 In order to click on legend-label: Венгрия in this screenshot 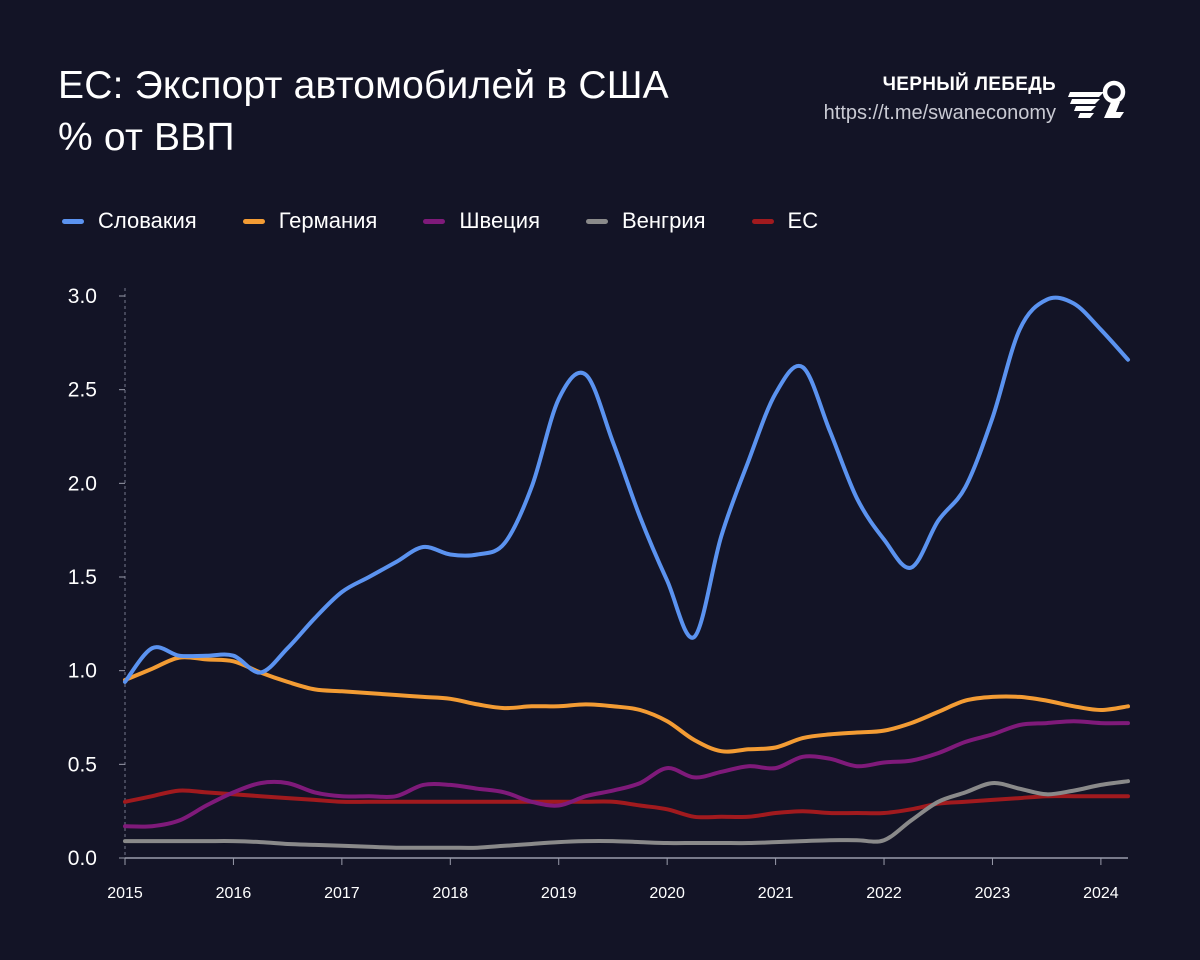, I will do `click(664, 220)`.